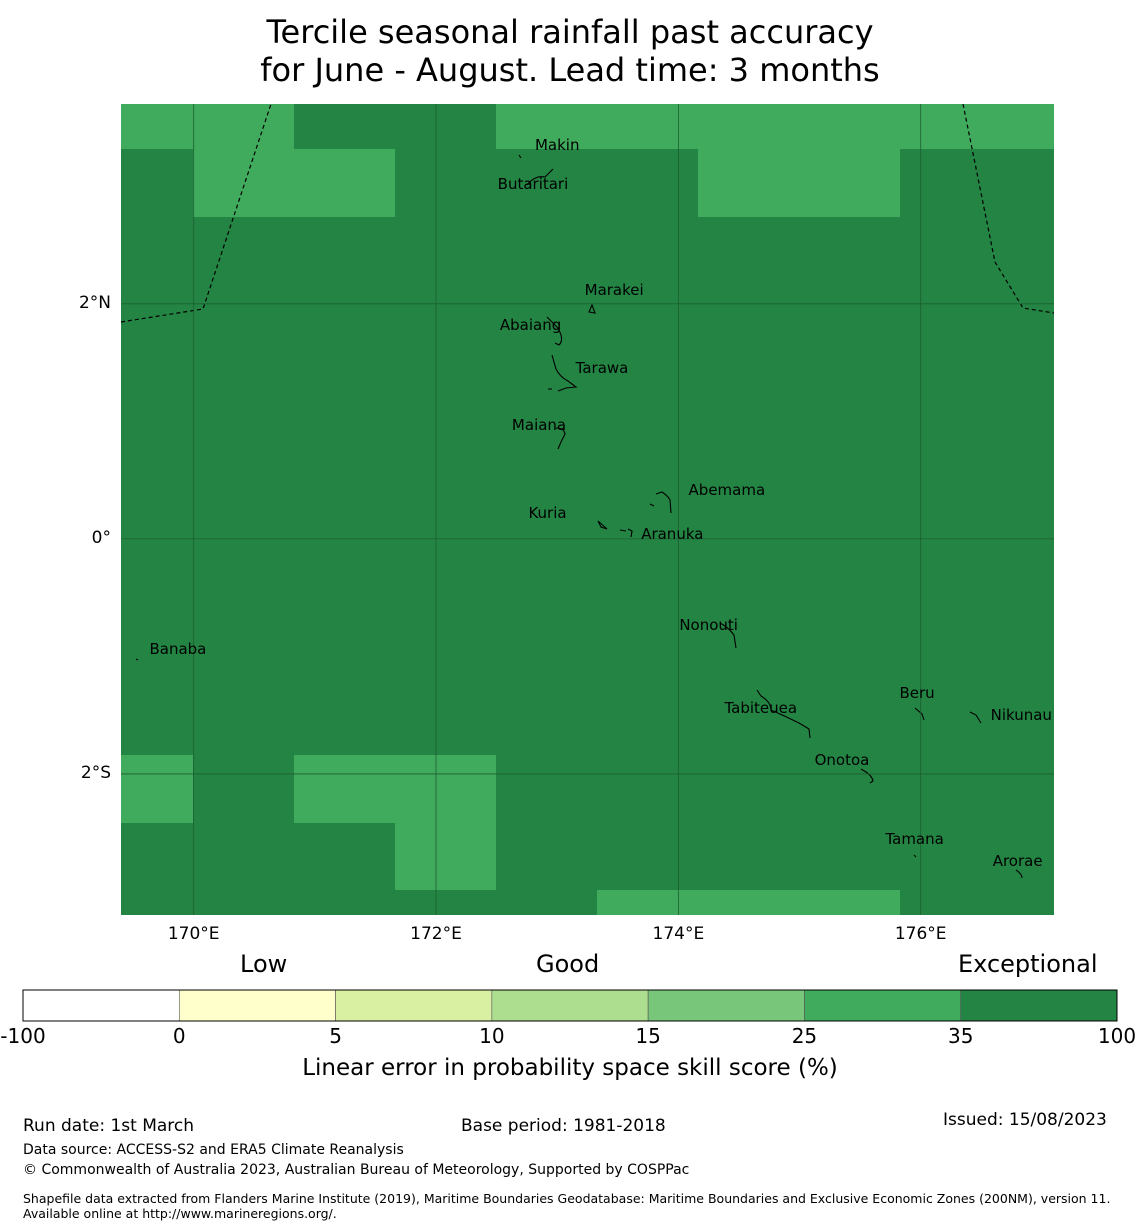 The image size is (1140, 1230). What do you see at coordinates (193, 934) in the screenshot?
I see `longitude-tick-label: 170°E` at bounding box center [193, 934].